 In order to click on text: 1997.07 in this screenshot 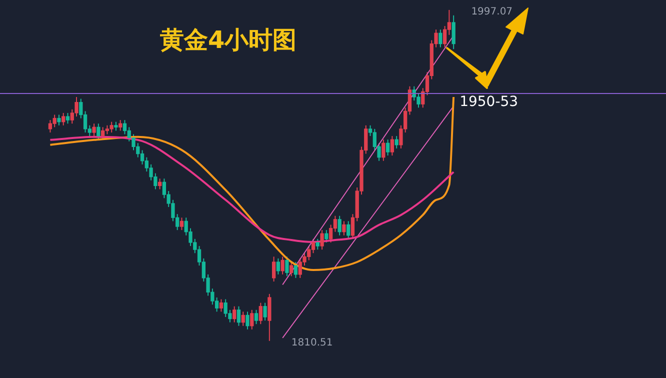, I will do `click(492, 12)`.